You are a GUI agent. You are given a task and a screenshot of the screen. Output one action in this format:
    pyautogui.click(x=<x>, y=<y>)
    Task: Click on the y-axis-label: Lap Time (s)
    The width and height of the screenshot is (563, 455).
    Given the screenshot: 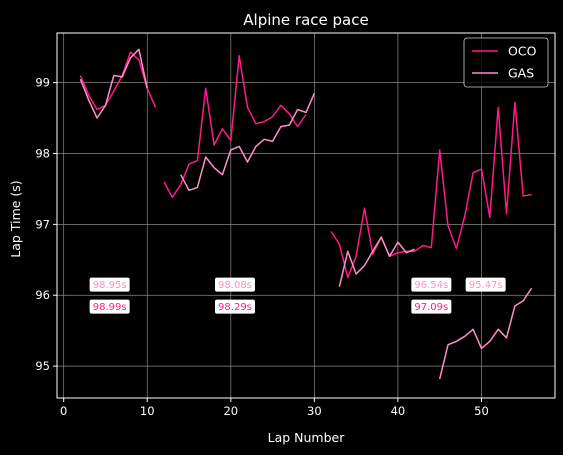 What is the action you would take?
    pyautogui.click(x=15, y=218)
    